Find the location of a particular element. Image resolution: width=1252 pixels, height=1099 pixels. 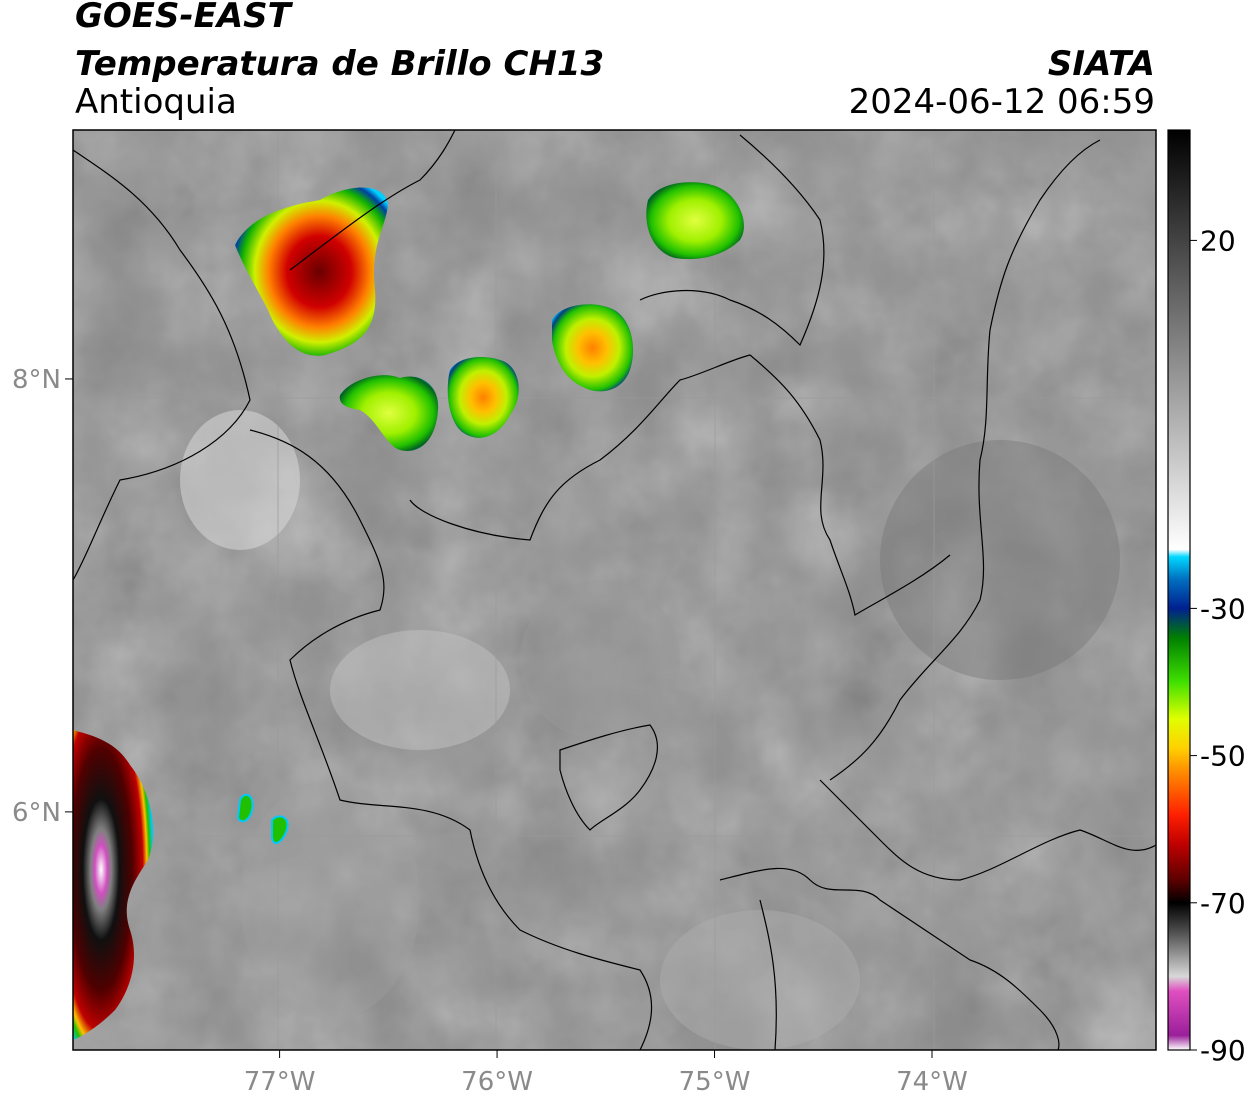

longitude-axis: 77°W 76°W 75°W 74°W is located at coordinates (606, 1073).